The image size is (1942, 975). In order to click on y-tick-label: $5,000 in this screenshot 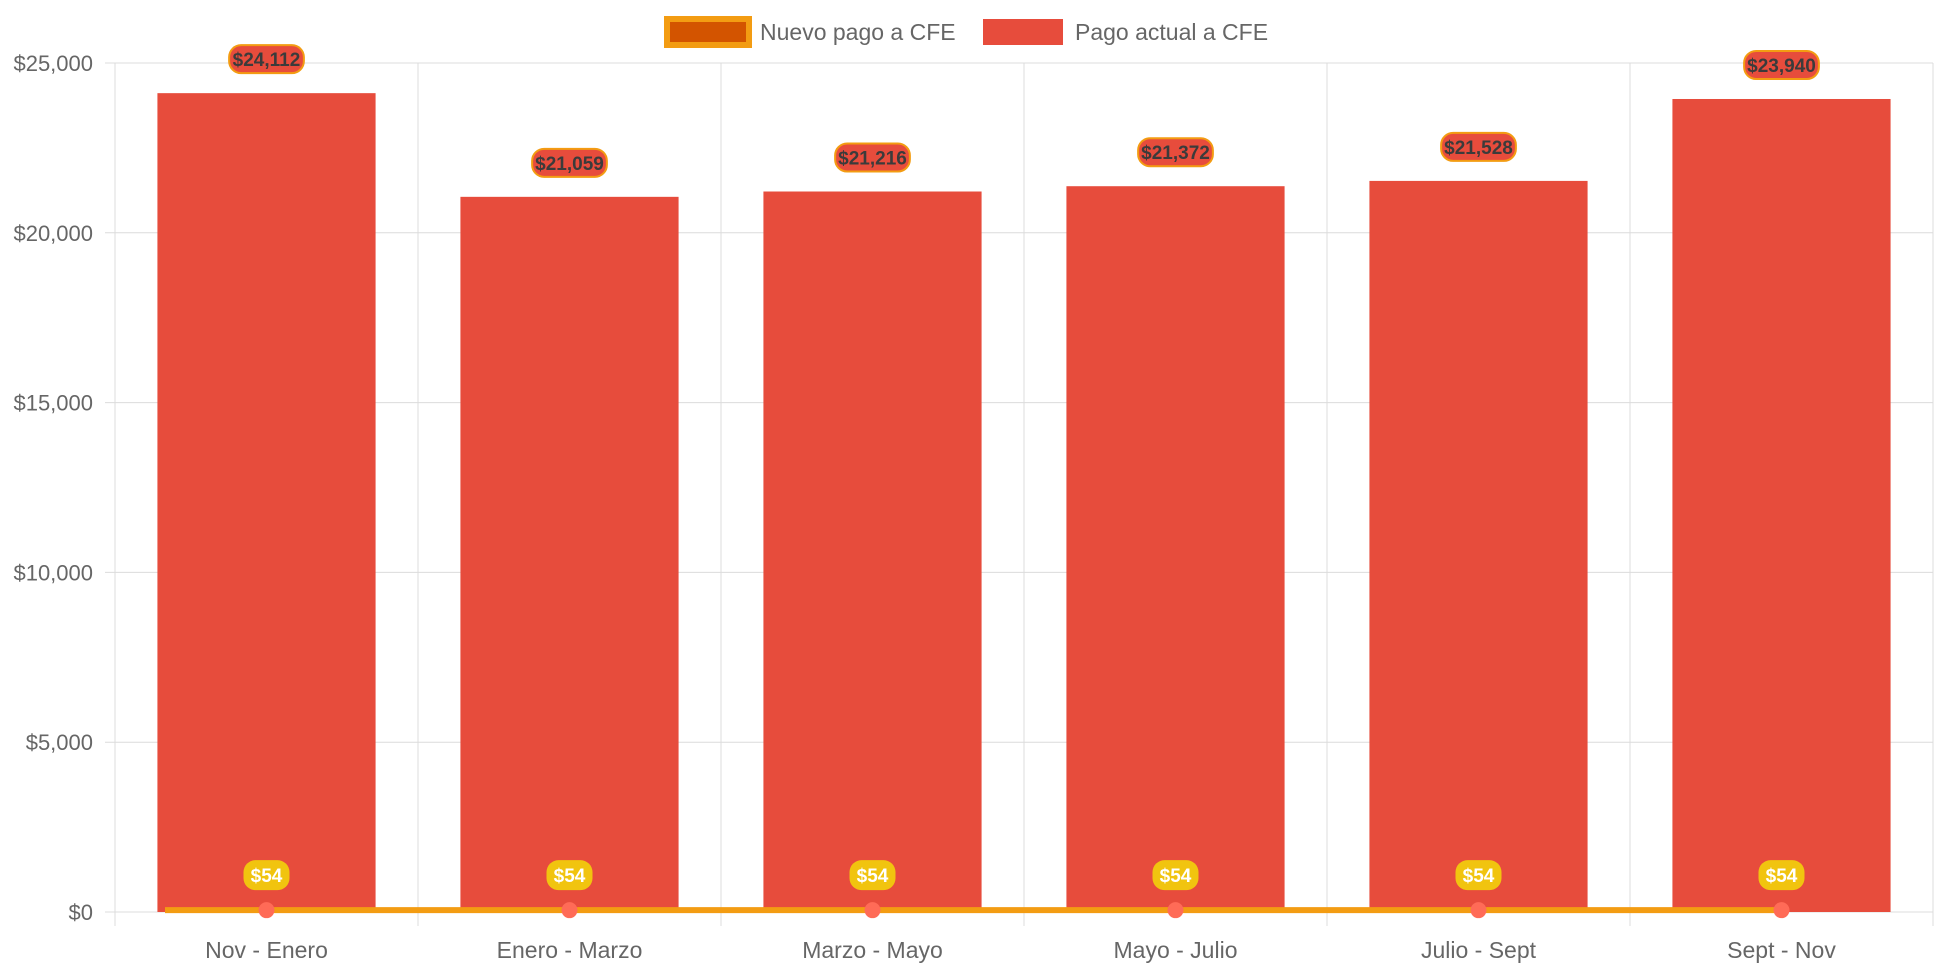, I will do `click(59, 742)`.